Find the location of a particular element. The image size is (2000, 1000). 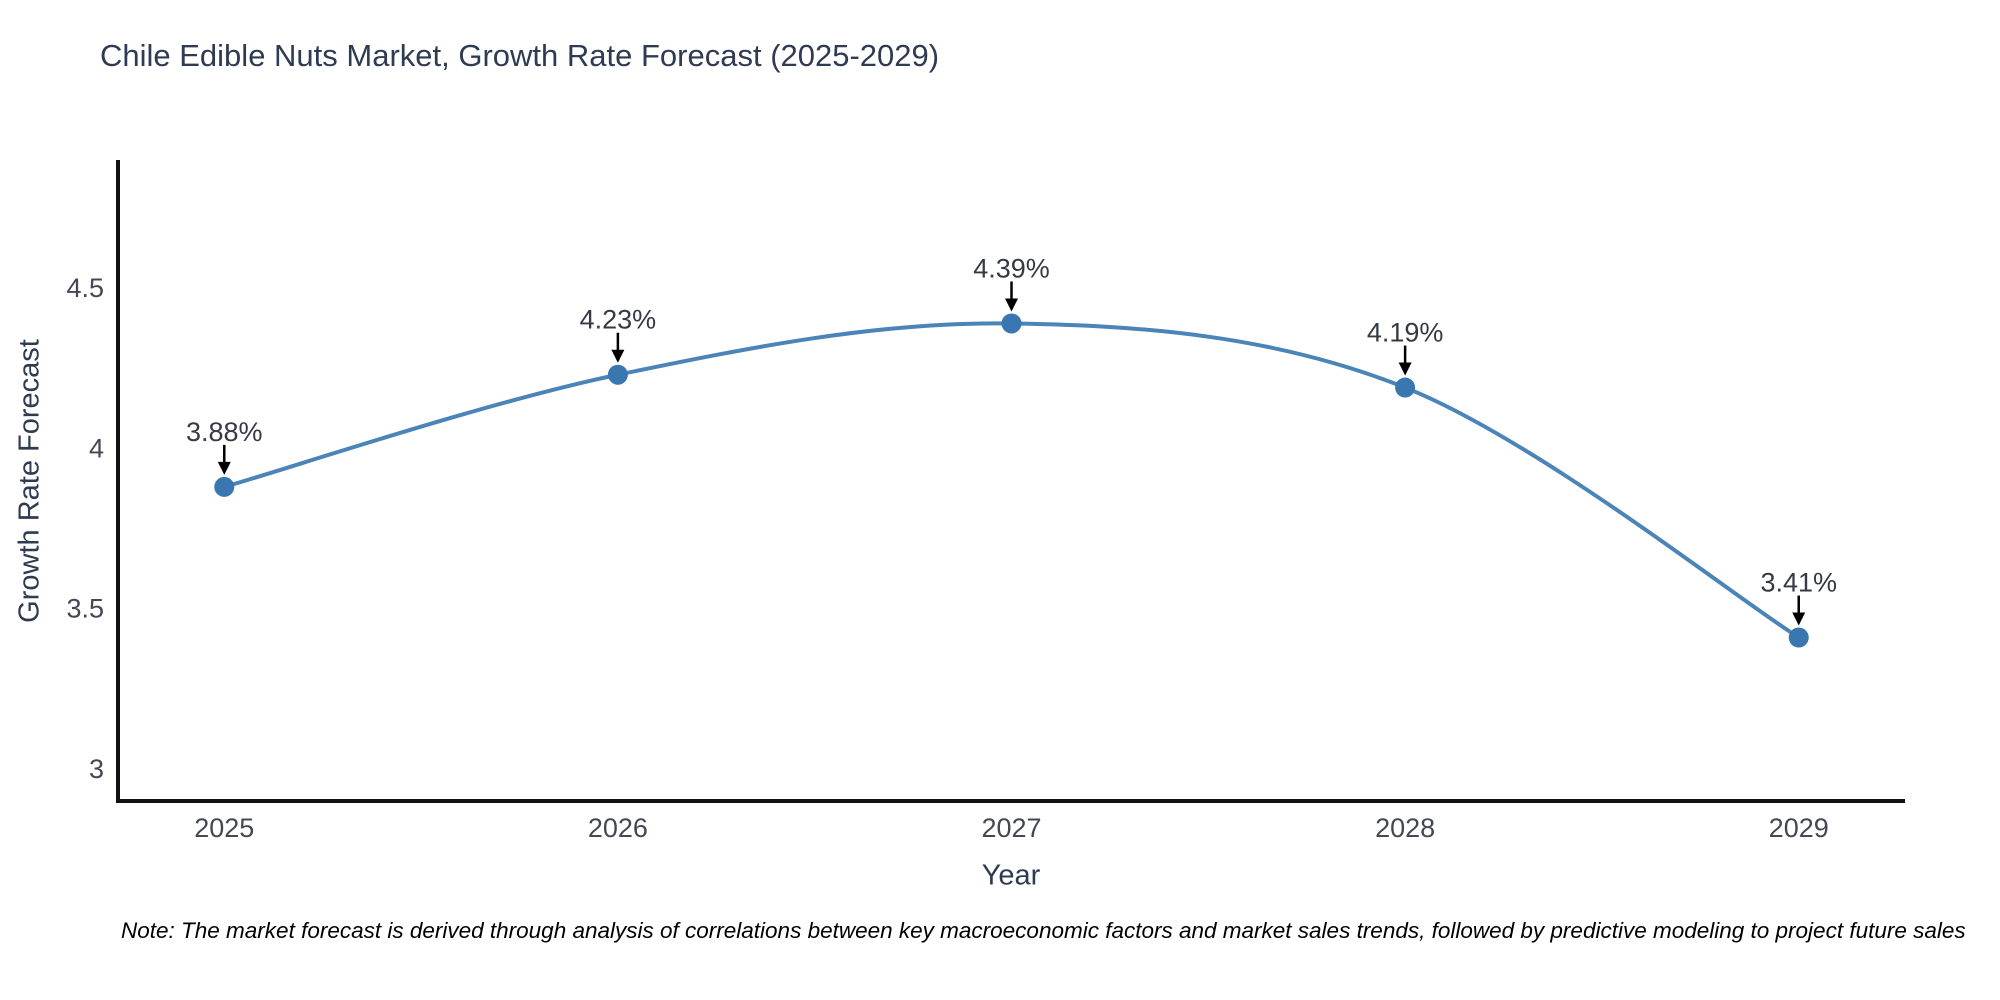

data-point-label: 4.23% is located at coordinates (618, 320).